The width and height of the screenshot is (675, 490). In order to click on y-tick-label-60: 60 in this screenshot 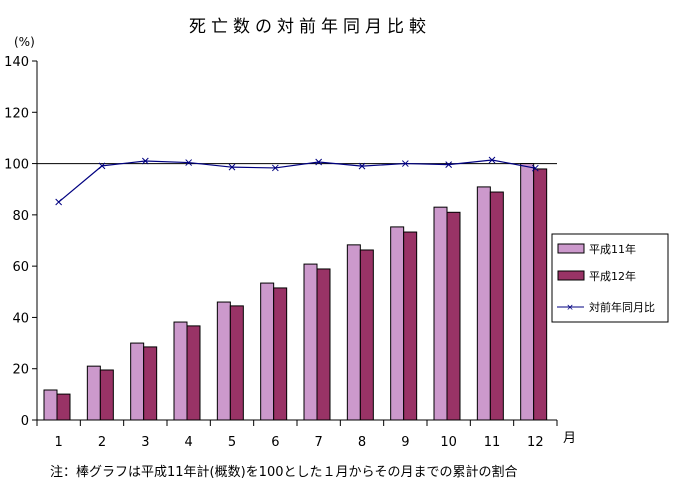, I will do `click(20, 267)`.